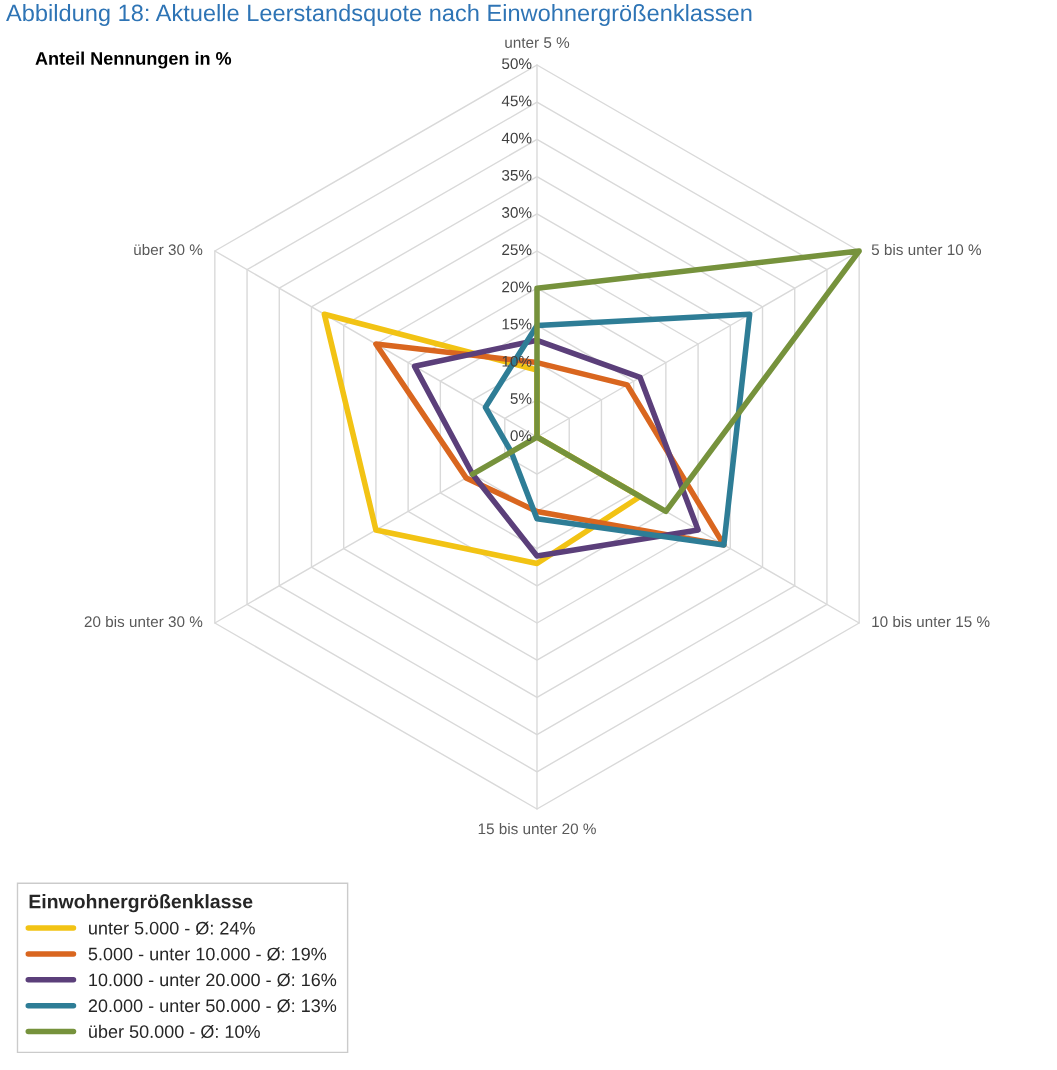  I want to click on spoke-label: 20 bis unter 30 %, so click(143, 621).